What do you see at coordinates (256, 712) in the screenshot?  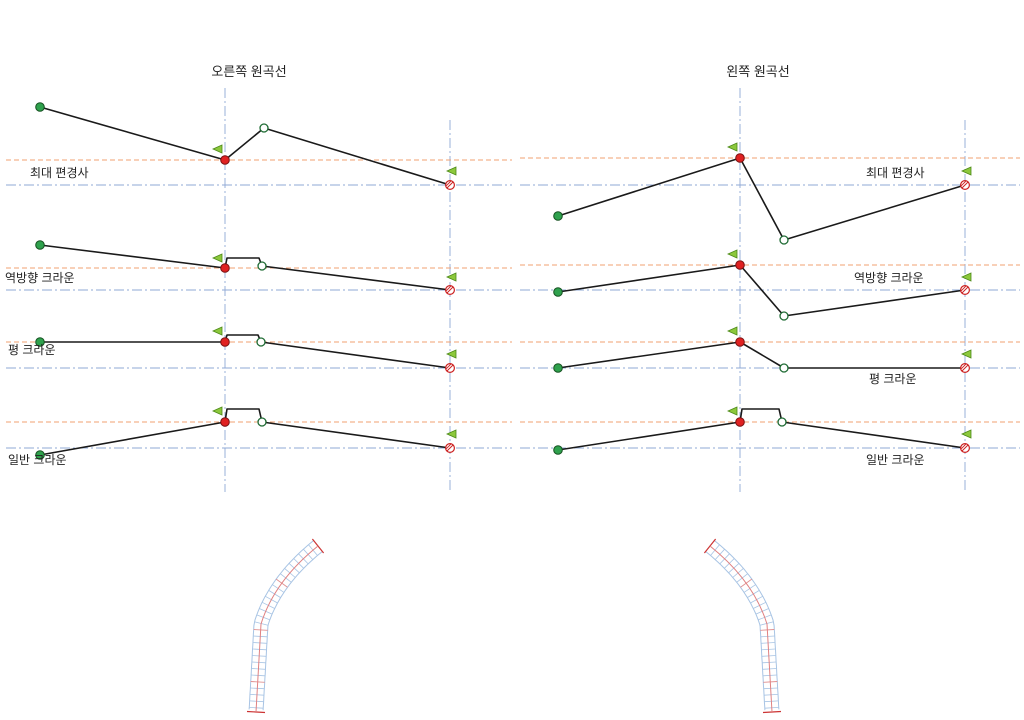 I see `plan-station-tick` at bounding box center [256, 712].